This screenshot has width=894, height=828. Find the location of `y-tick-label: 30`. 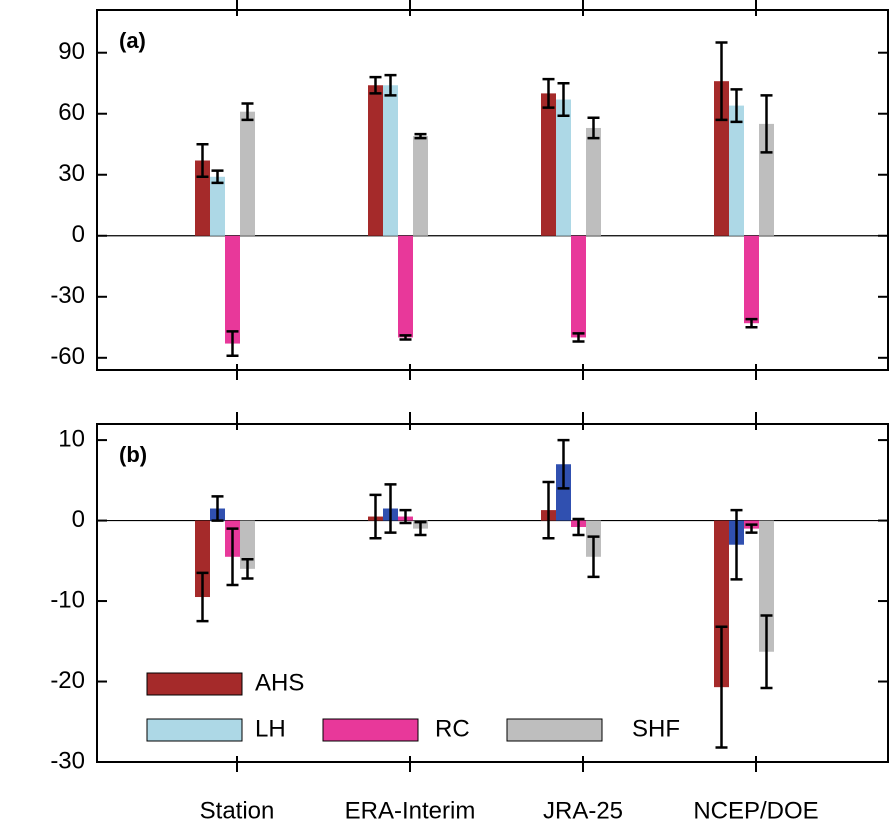

y-tick-label: 30 is located at coordinates (71, 173).